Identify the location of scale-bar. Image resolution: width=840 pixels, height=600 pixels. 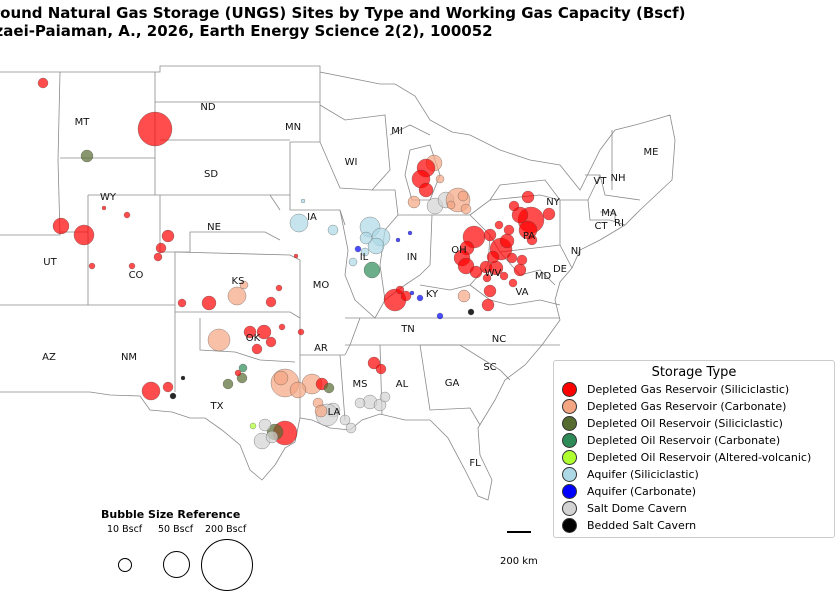
(519, 532).